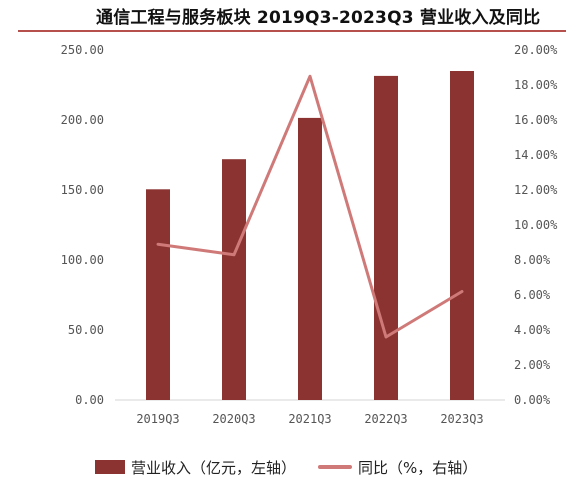  What do you see at coordinates (536, 190) in the screenshot?
I see `right-tick-label: 12.00%` at bounding box center [536, 190].